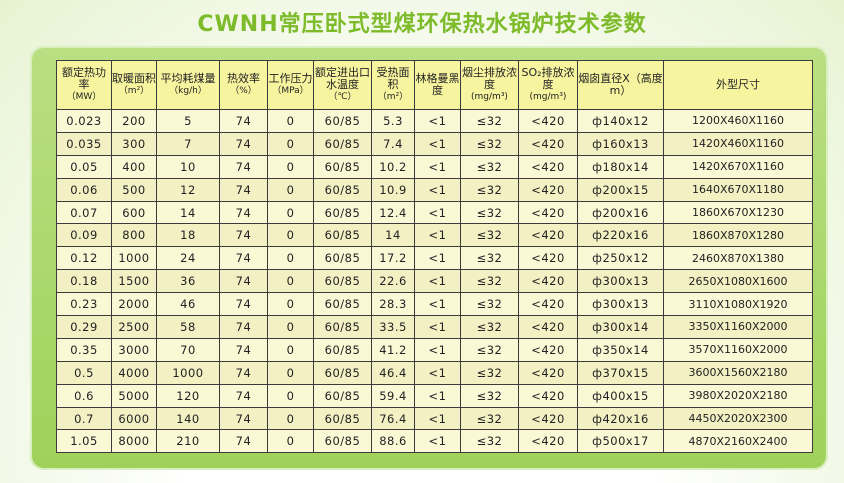  Describe the element at coordinates (393, 281) in the screenshot. I see `table-cell: 22.6` at that location.